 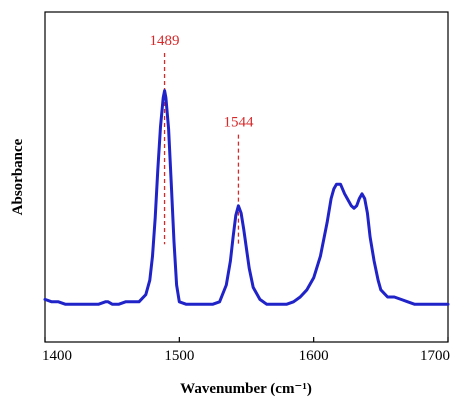 What do you see at coordinates (314, 356) in the screenshot?
I see `x-tick-label: 1600` at bounding box center [314, 356].